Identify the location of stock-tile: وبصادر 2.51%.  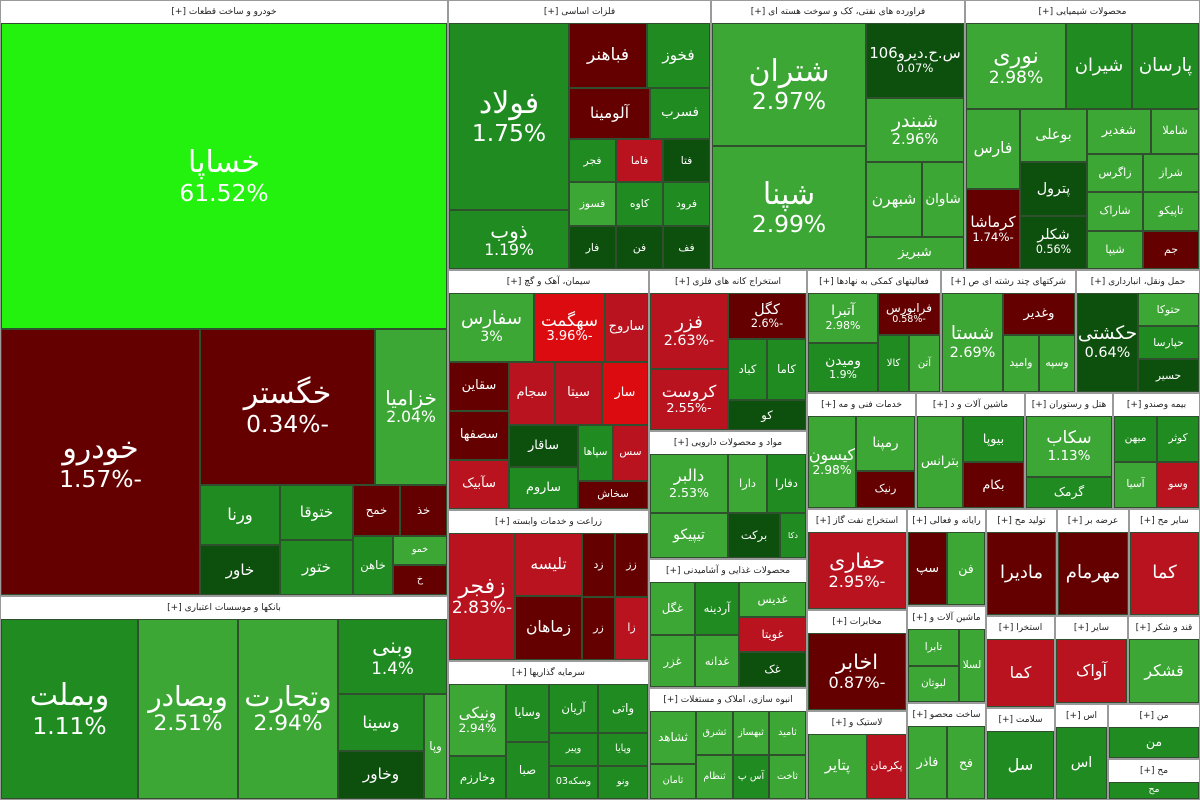
(188, 709).